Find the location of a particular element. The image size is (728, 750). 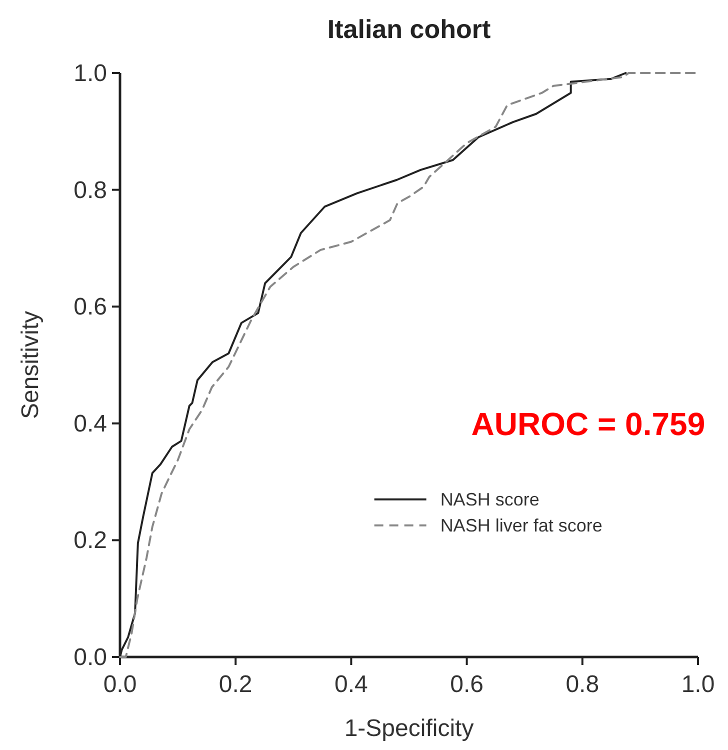

y-tick-label: 0.0 is located at coordinates (90, 657).